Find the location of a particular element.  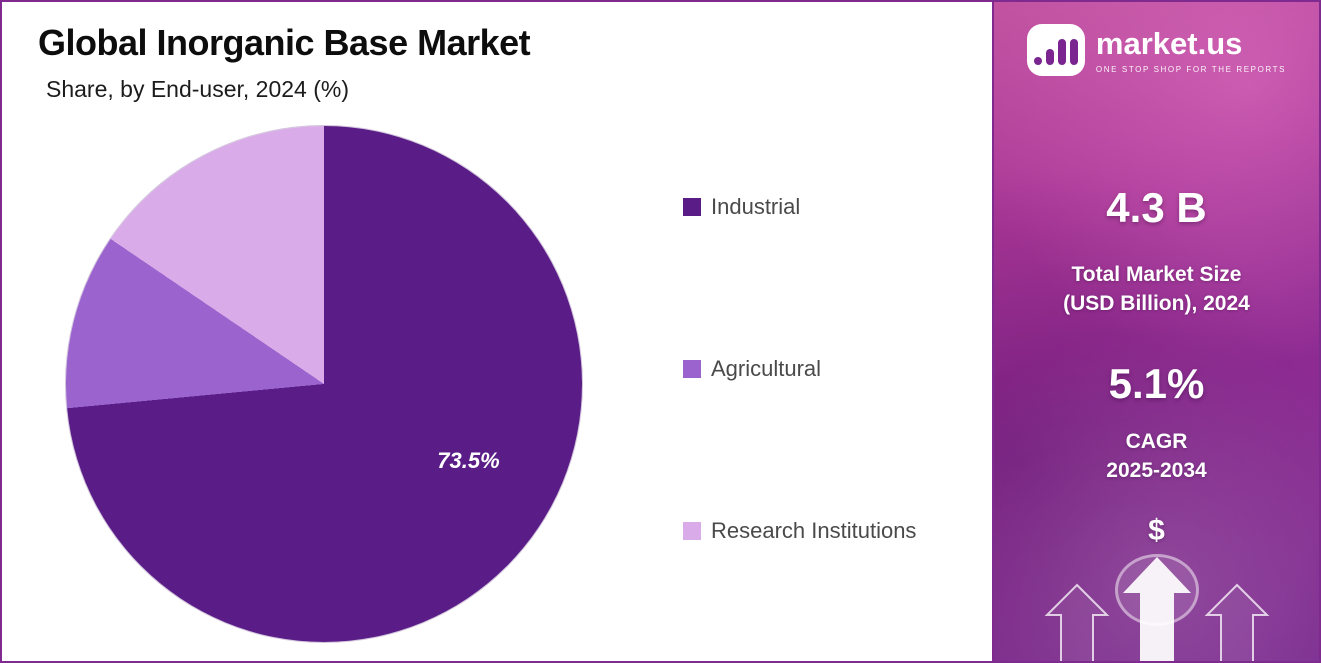

marketus-logo-icon is located at coordinates (1055, 50).